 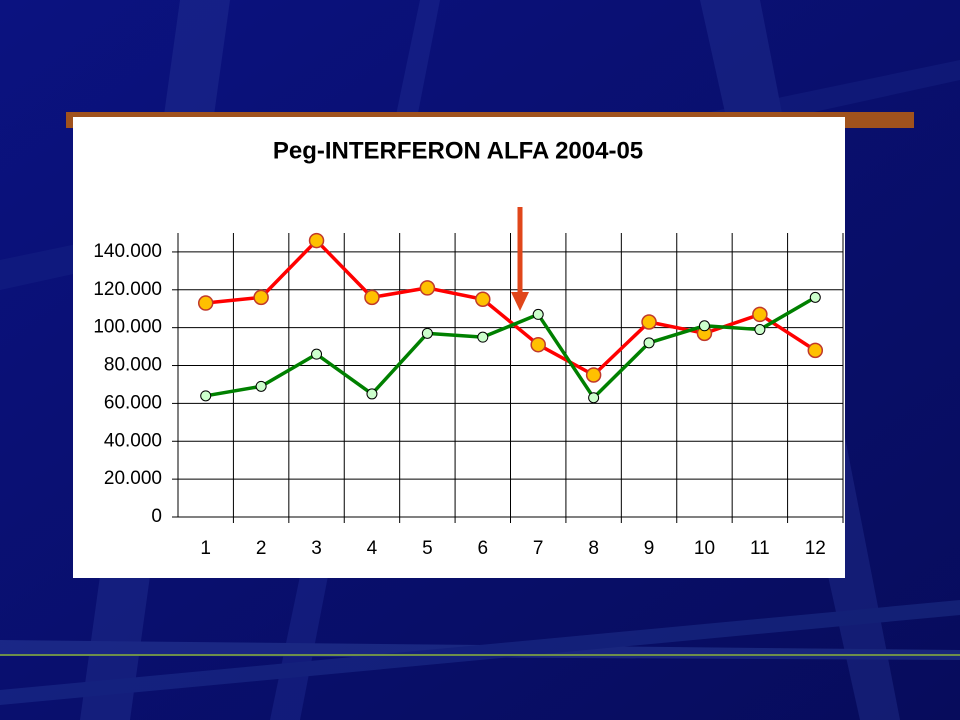 I want to click on x-tick-label: 12, so click(x=815, y=548).